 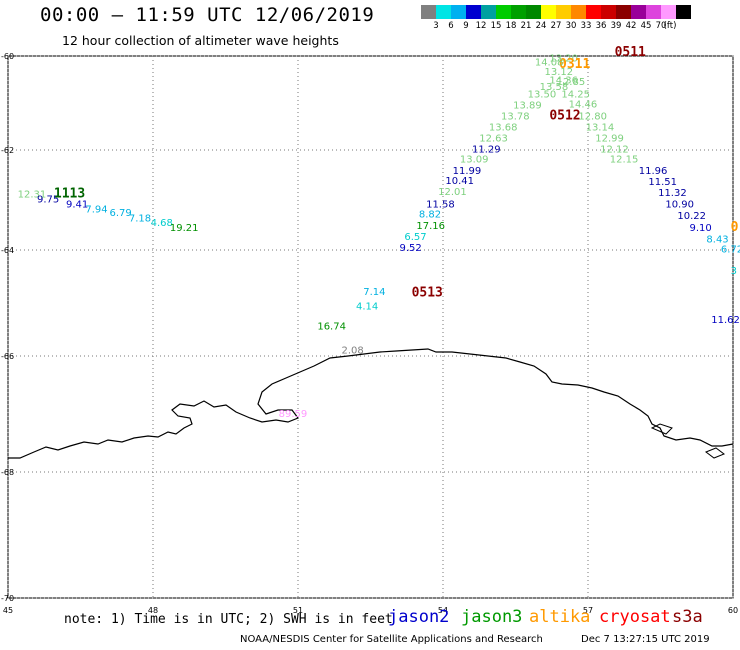 I want to click on color-scale-ticks: 3 6 9 12 15 18 21 24 27 30 33 36 39 42 45 70 (ft), so click(x=556, y=26).